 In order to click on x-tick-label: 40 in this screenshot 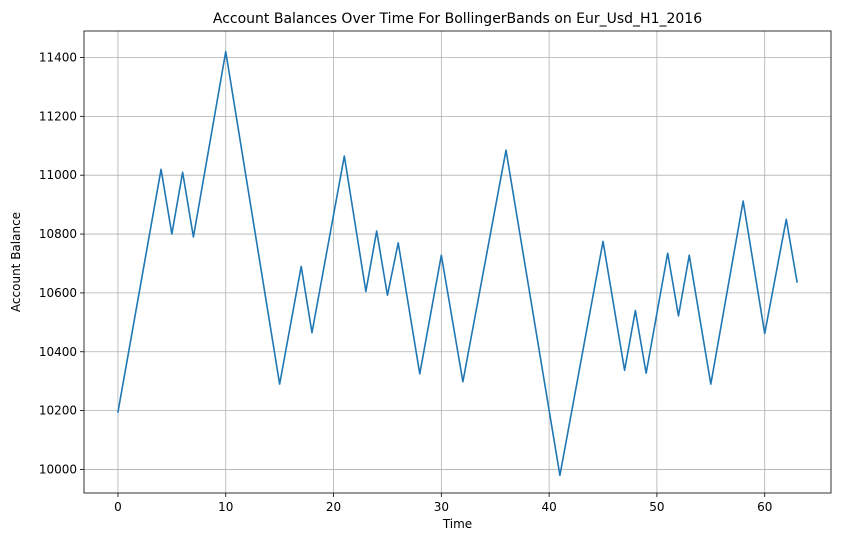, I will do `click(548, 507)`.